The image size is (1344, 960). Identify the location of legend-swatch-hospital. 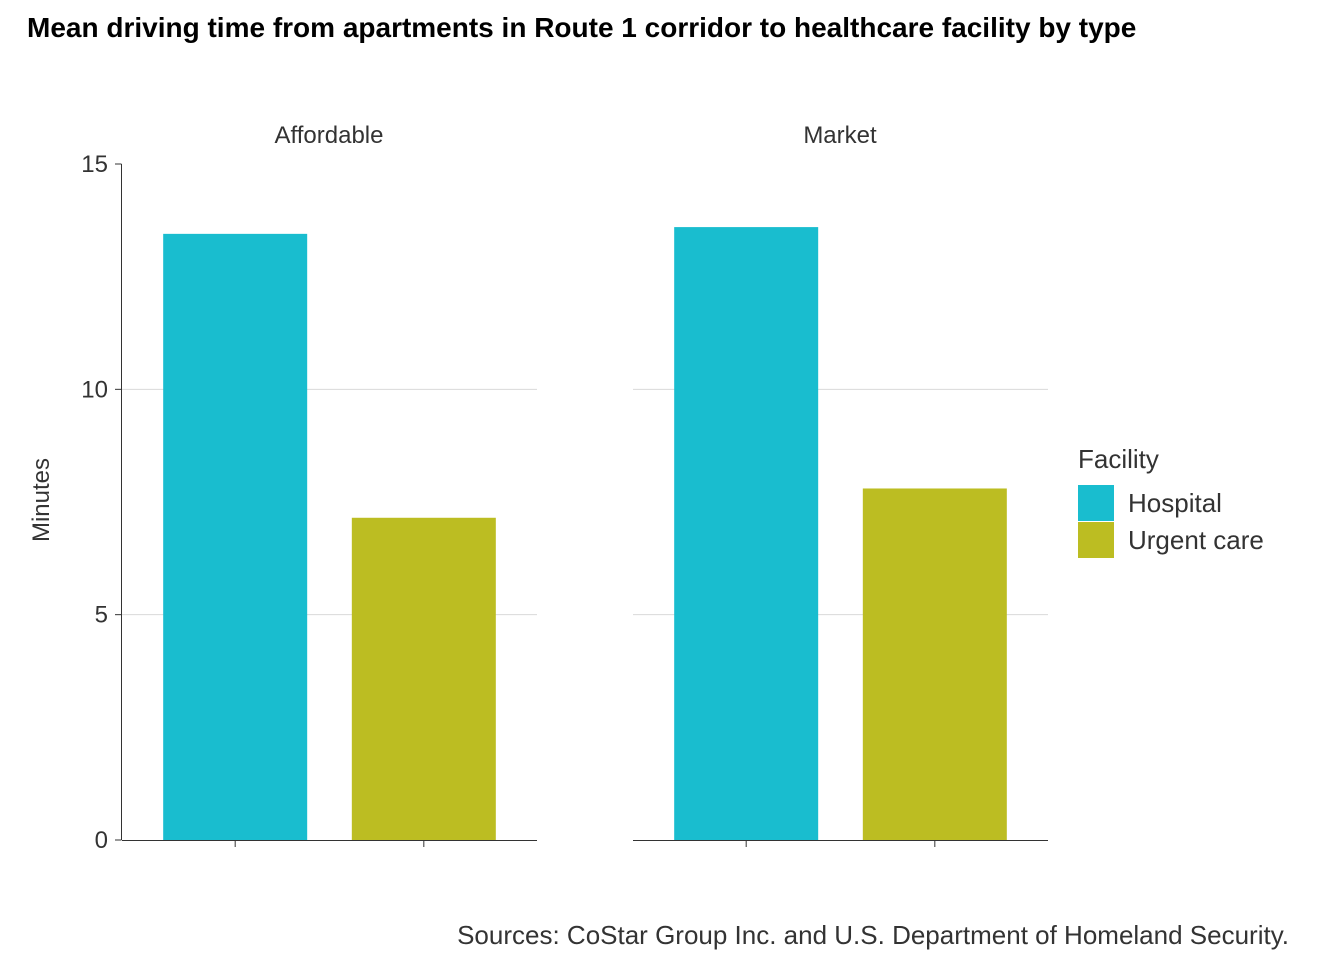
(1096, 503).